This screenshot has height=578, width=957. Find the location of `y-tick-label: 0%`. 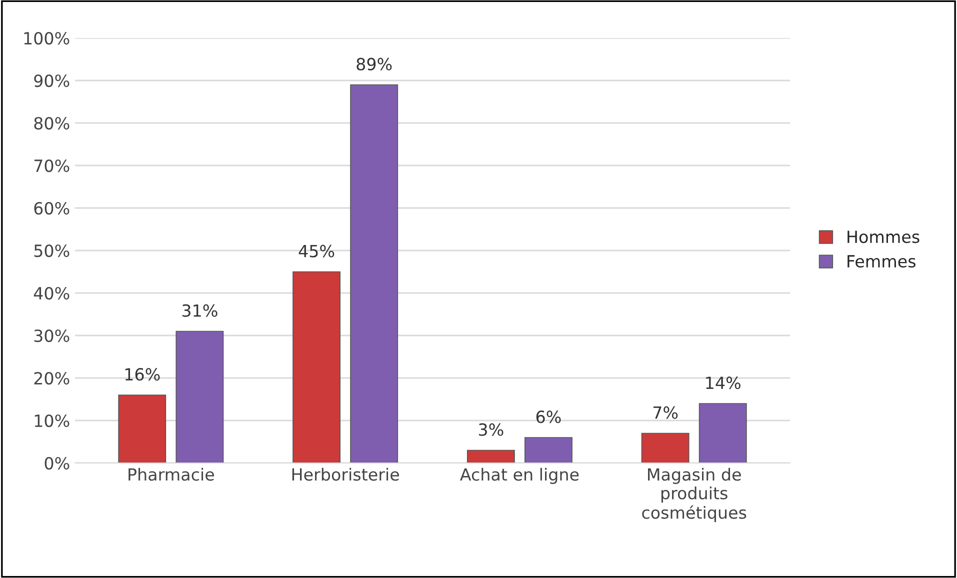

y-tick-label: 0% is located at coordinates (57, 463).